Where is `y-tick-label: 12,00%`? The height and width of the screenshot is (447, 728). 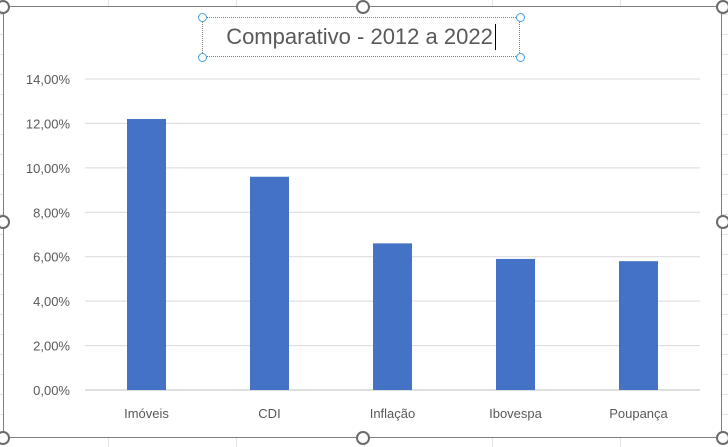 y-tick-label: 12,00% is located at coordinates (48, 123).